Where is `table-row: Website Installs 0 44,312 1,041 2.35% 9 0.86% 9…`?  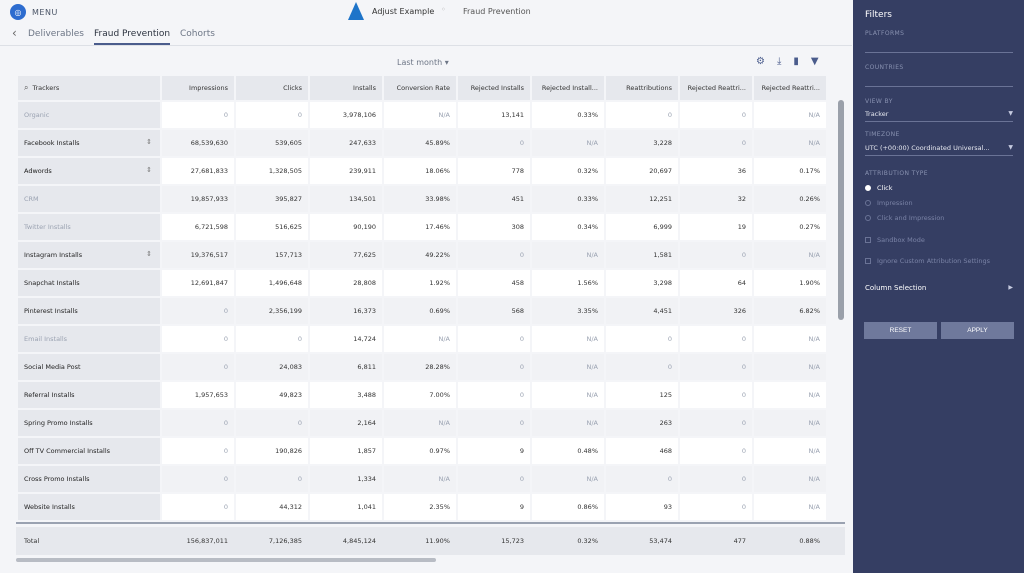 table-row: Website Installs 0 44,312 1,041 2.35% 9 0.86% 9… is located at coordinates (422, 507).